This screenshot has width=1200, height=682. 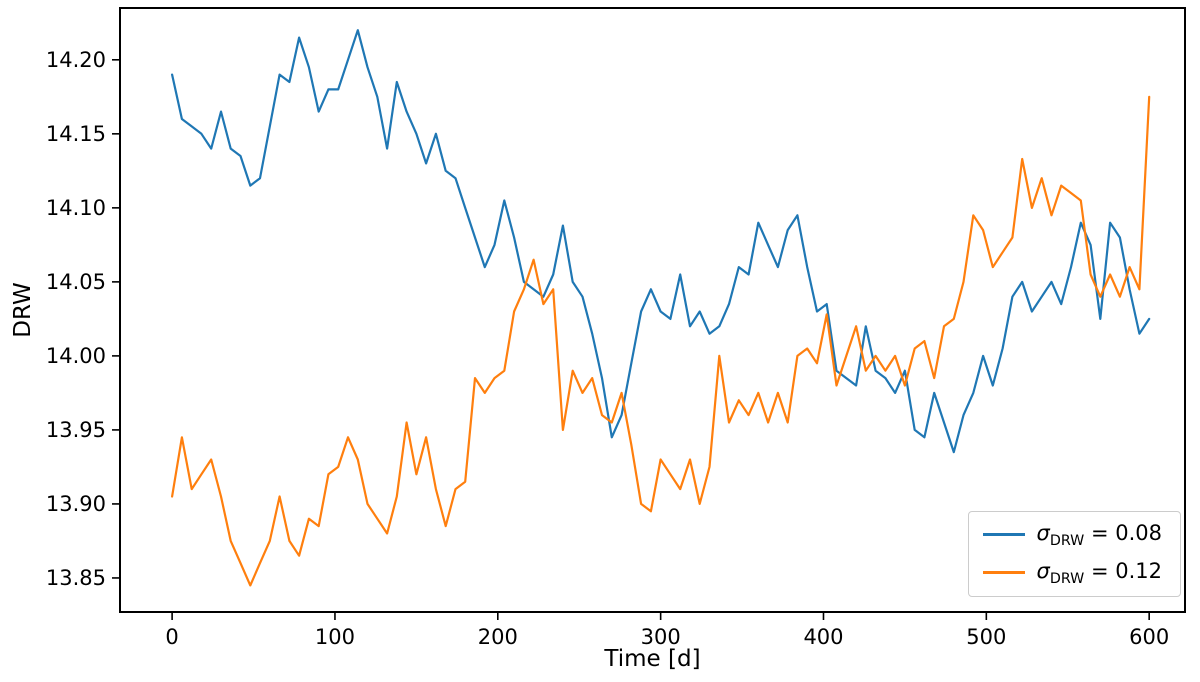 I want to click on legend-value: = 0.08, so click(x=1123, y=532).